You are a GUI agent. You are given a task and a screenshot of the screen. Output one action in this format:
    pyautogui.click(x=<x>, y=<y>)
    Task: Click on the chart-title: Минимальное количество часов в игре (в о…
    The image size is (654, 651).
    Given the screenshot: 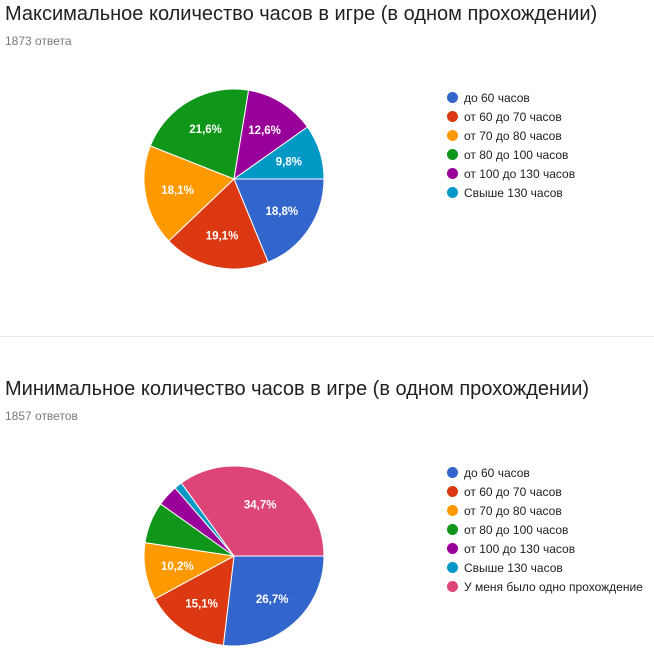 What is the action you would take?
    pyautogui.click(x=297, y=389)
    